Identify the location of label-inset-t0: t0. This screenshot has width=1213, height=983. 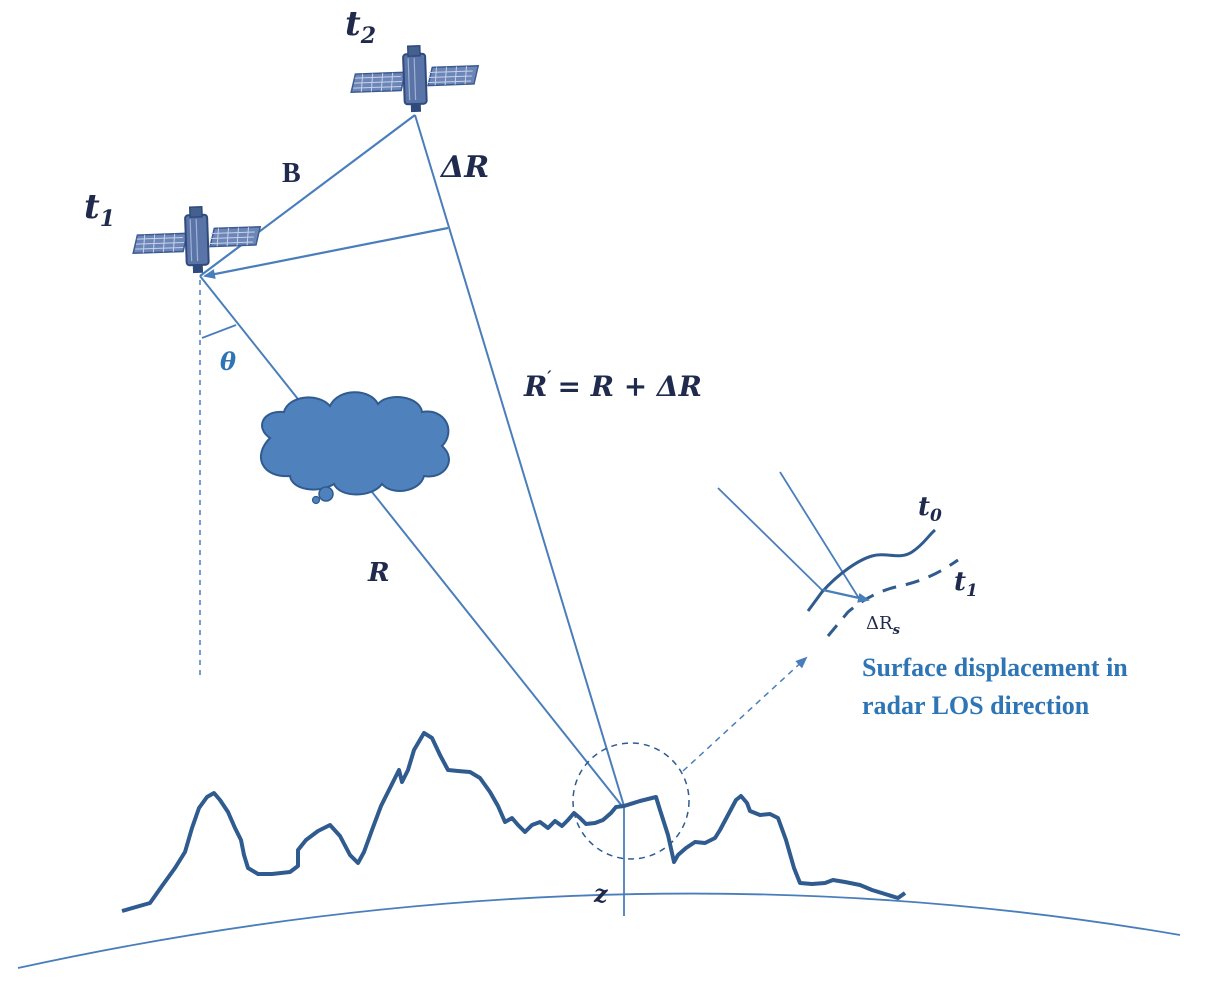
(930, 509).